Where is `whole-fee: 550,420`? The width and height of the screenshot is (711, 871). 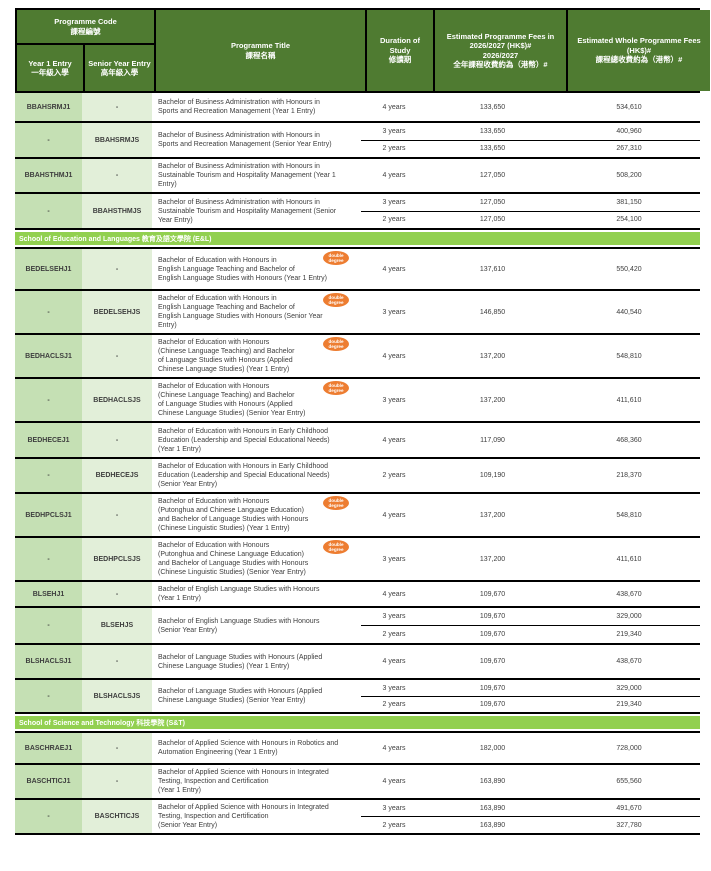 whole-fee: 550,420 is located at coordinates (629, 269).